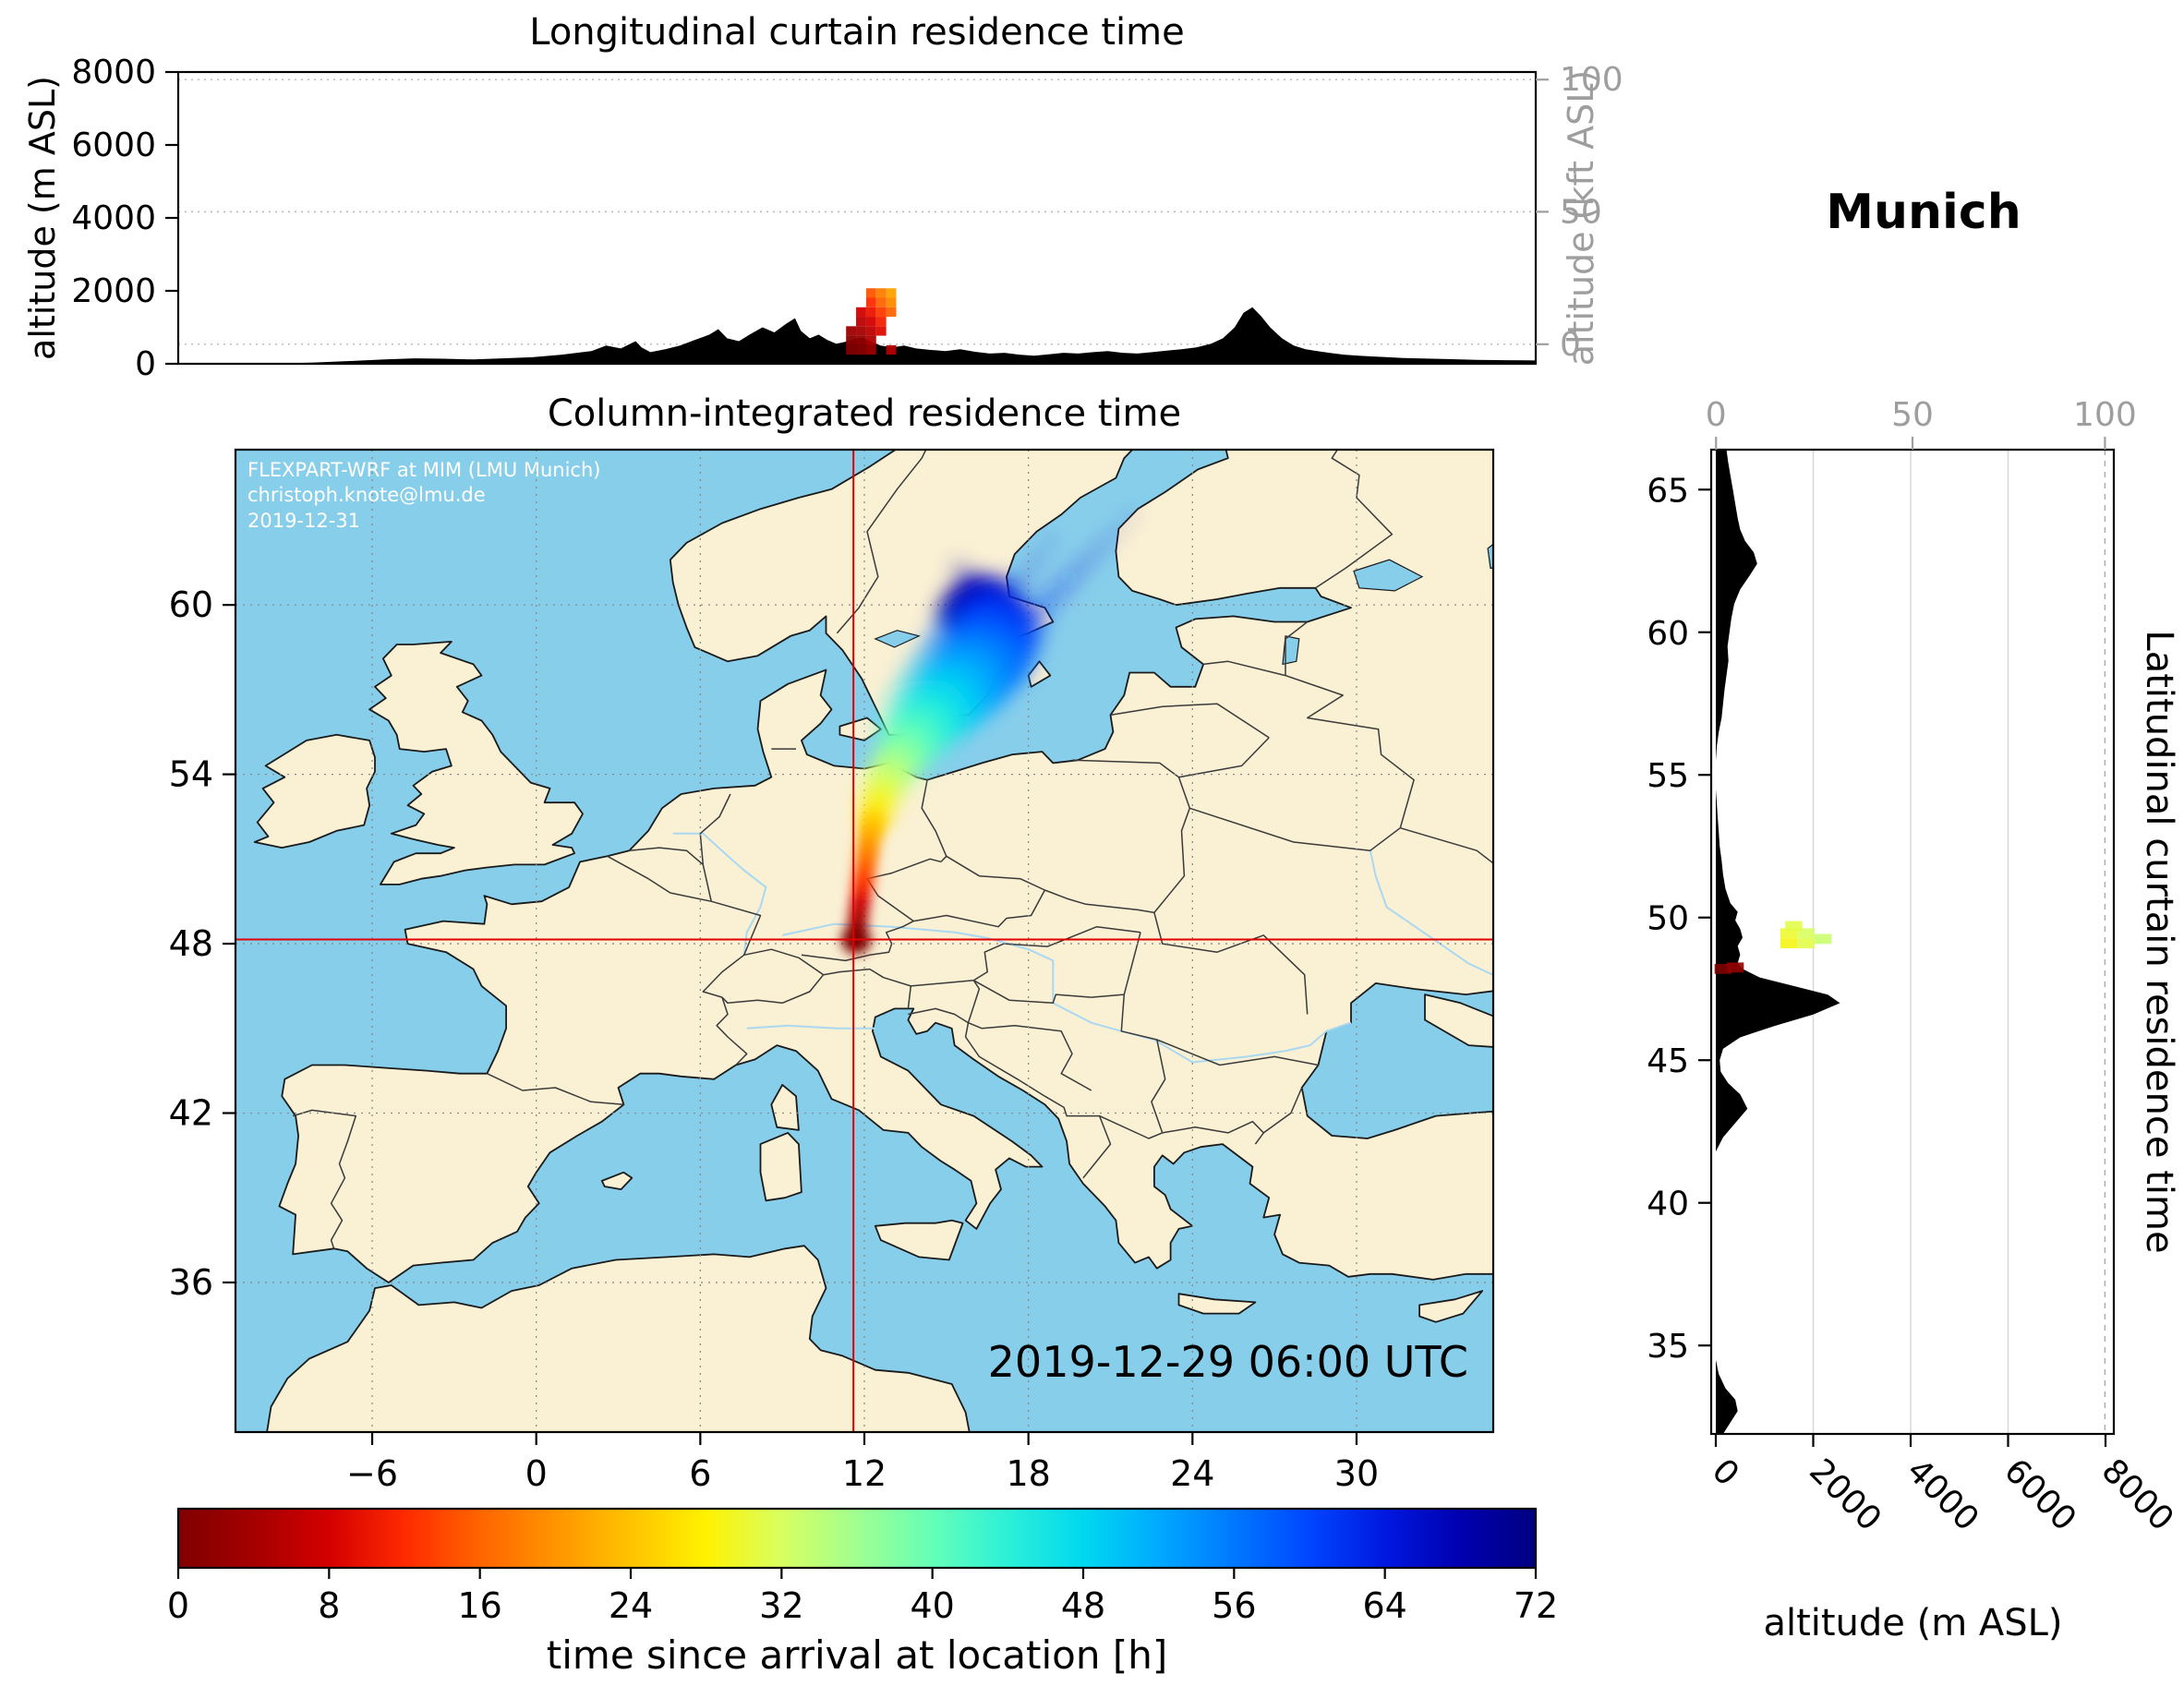  What do you see at coordinates (857, 1655) in the screenshot?
I see `colorbar-label: time since arrival at location [h]` at bounding box center [857, 1655].